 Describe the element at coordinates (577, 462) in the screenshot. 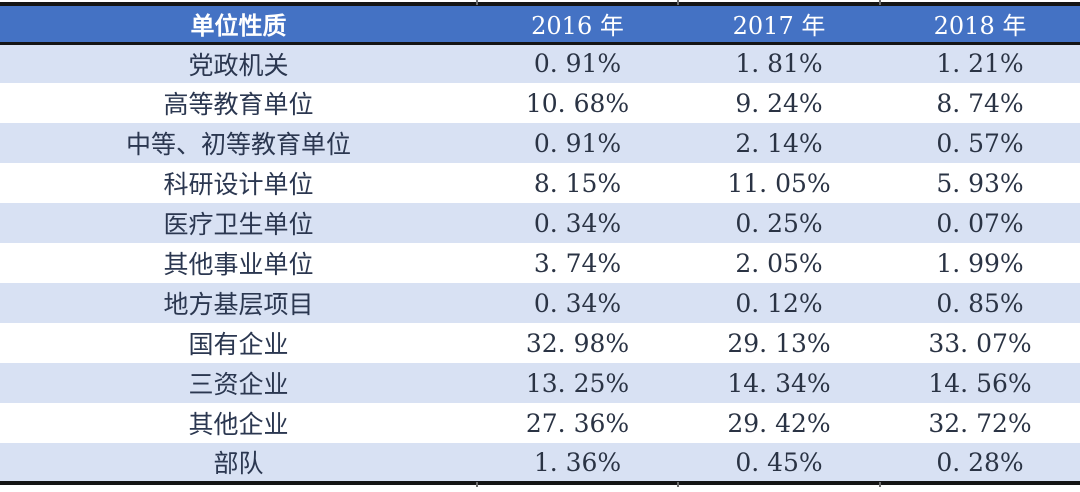

I see `value-cell: 1. 36%` at that location.